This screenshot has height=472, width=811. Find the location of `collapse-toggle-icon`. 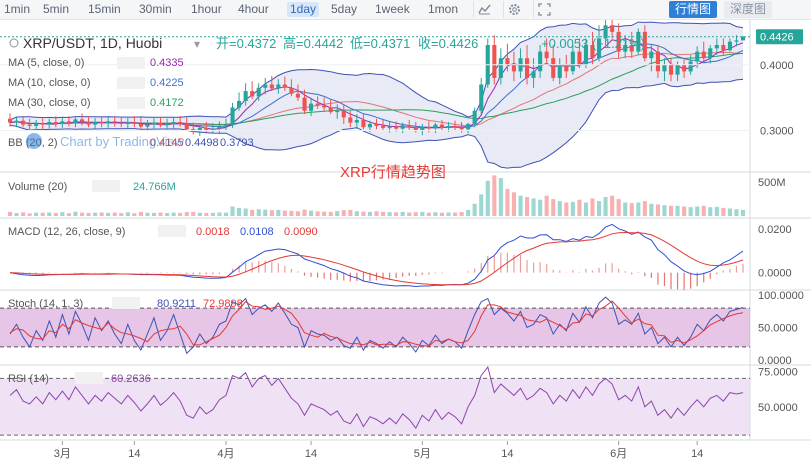

collapse-toggle-icon is located at coordinates (14, 43).